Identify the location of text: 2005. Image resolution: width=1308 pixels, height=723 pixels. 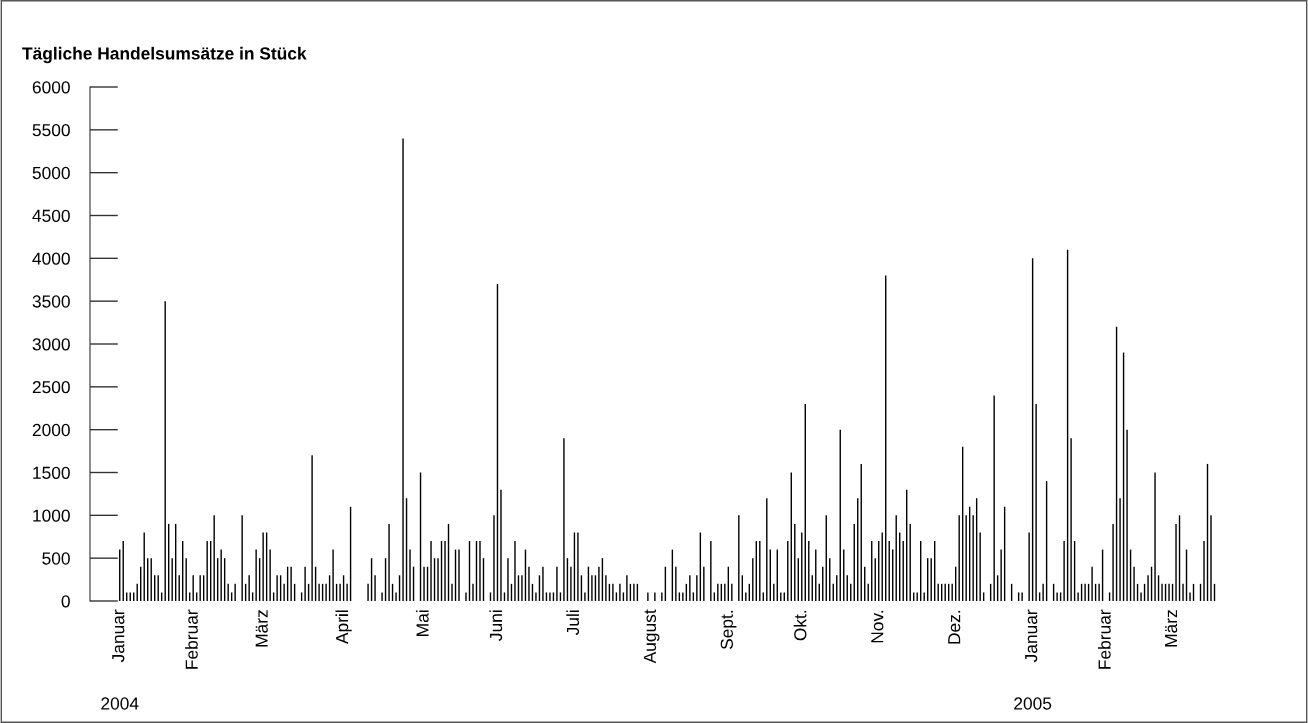
(1033, 703).